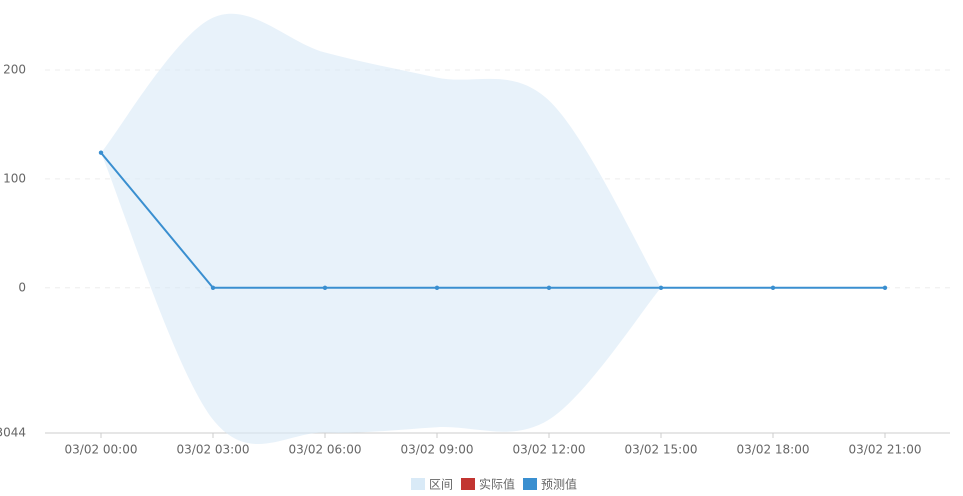 The image size is (963, 496). Describe the element at coordinates (13, 433) in the screenshot. I see `y-tick-label: -133.3044` at that location.